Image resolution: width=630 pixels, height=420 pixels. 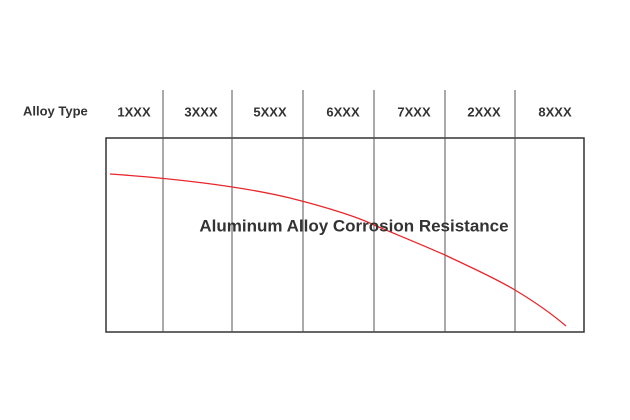 I want to click on column-label: 5XXX, so click(x=270, y=111).